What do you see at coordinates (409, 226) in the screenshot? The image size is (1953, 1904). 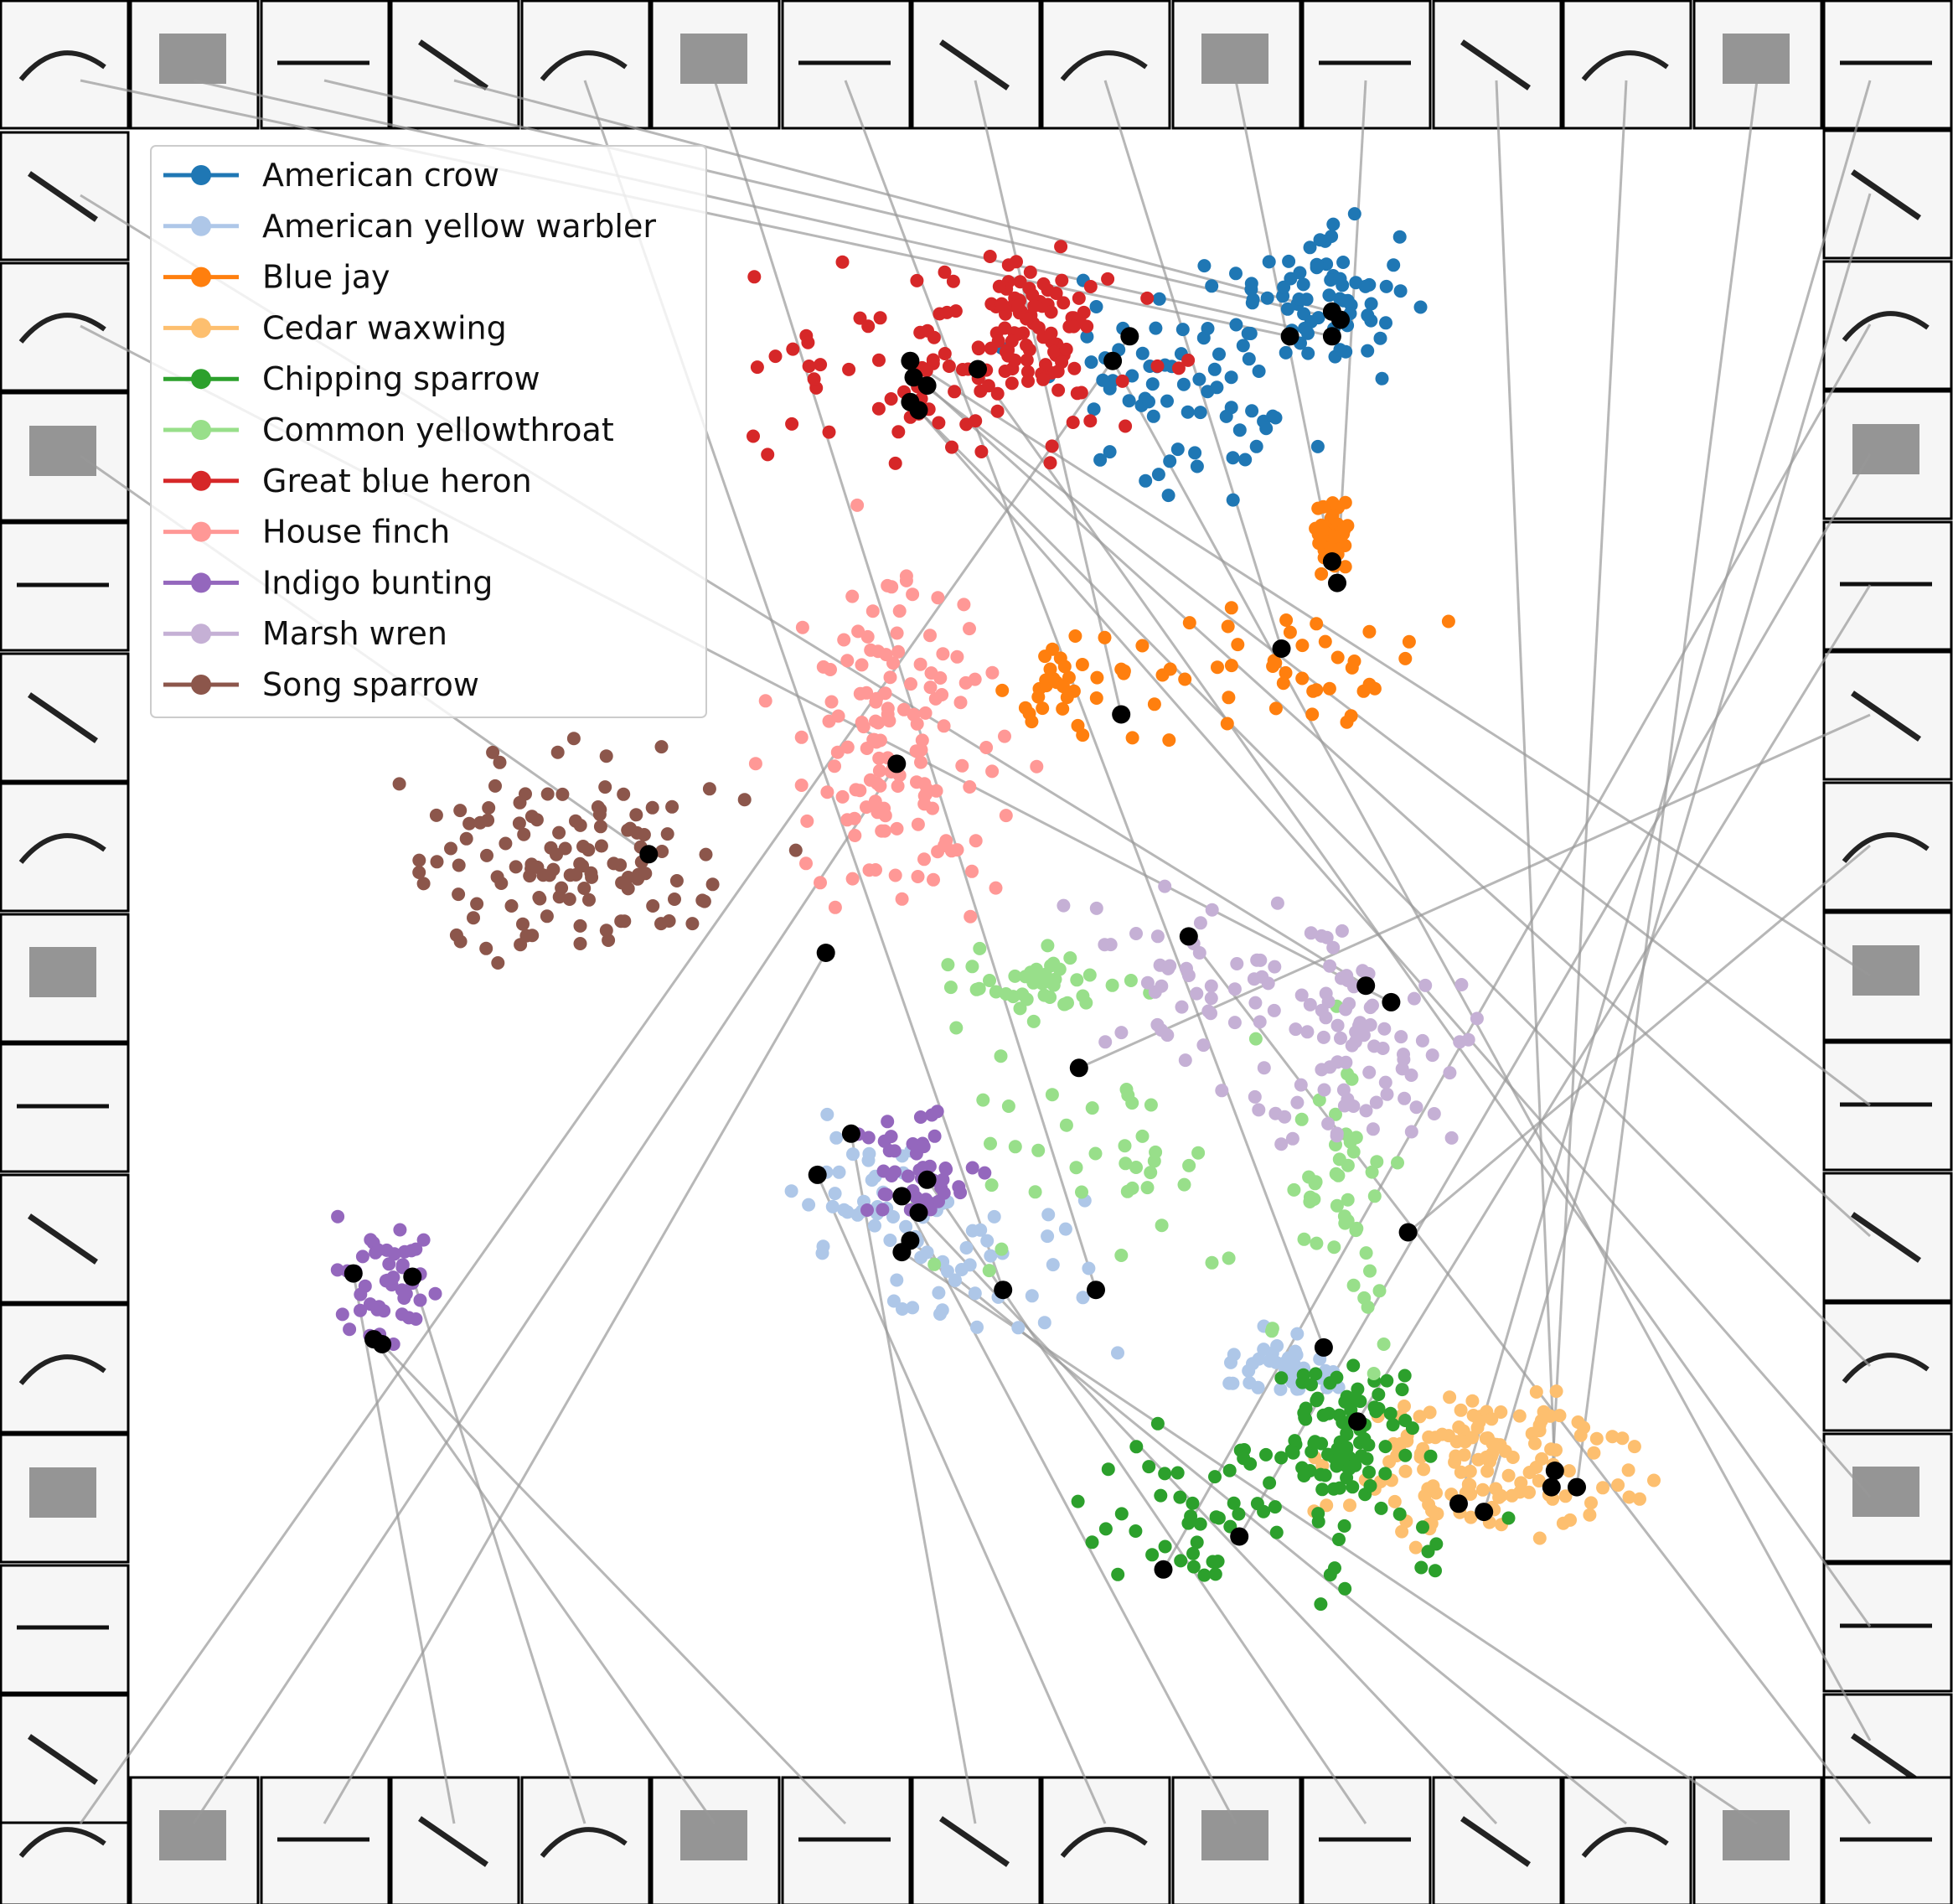 I see `legend-entry: American yellow warbler` at bounding box center [409, 226].